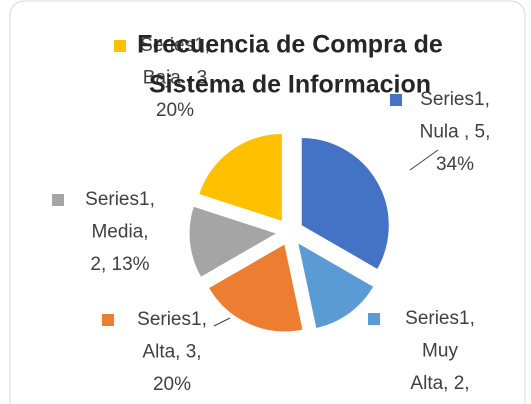  What do you see at coordinates (455, 164) in the screenshot?
I see `data-label: 34%` at bounding box center [455, 164].